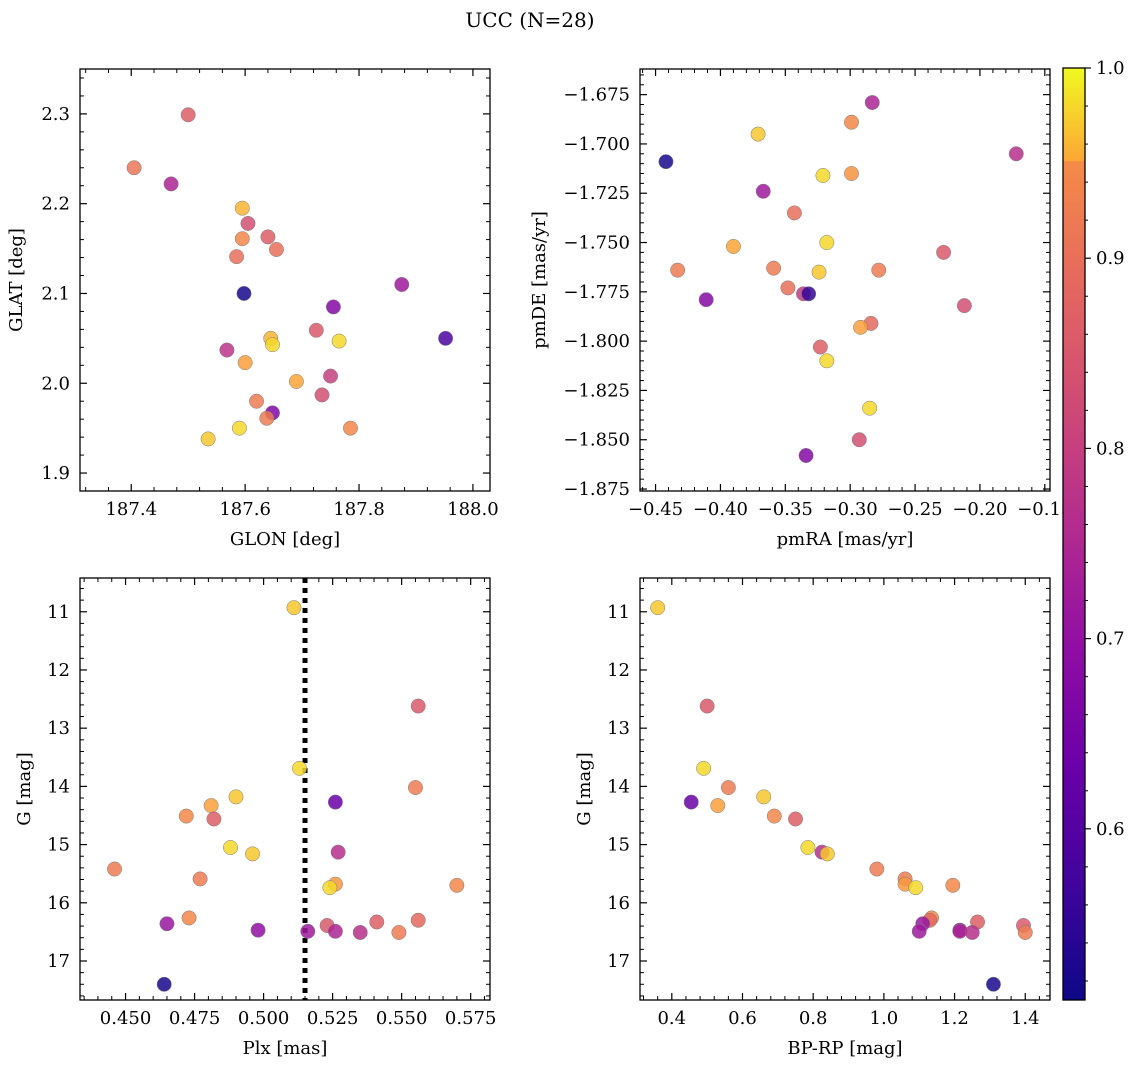  What do you see at coordinates (954, 1018) in the screenshot?
I see `x-tick-label: 1.2` at bounding box center [954, 1018].